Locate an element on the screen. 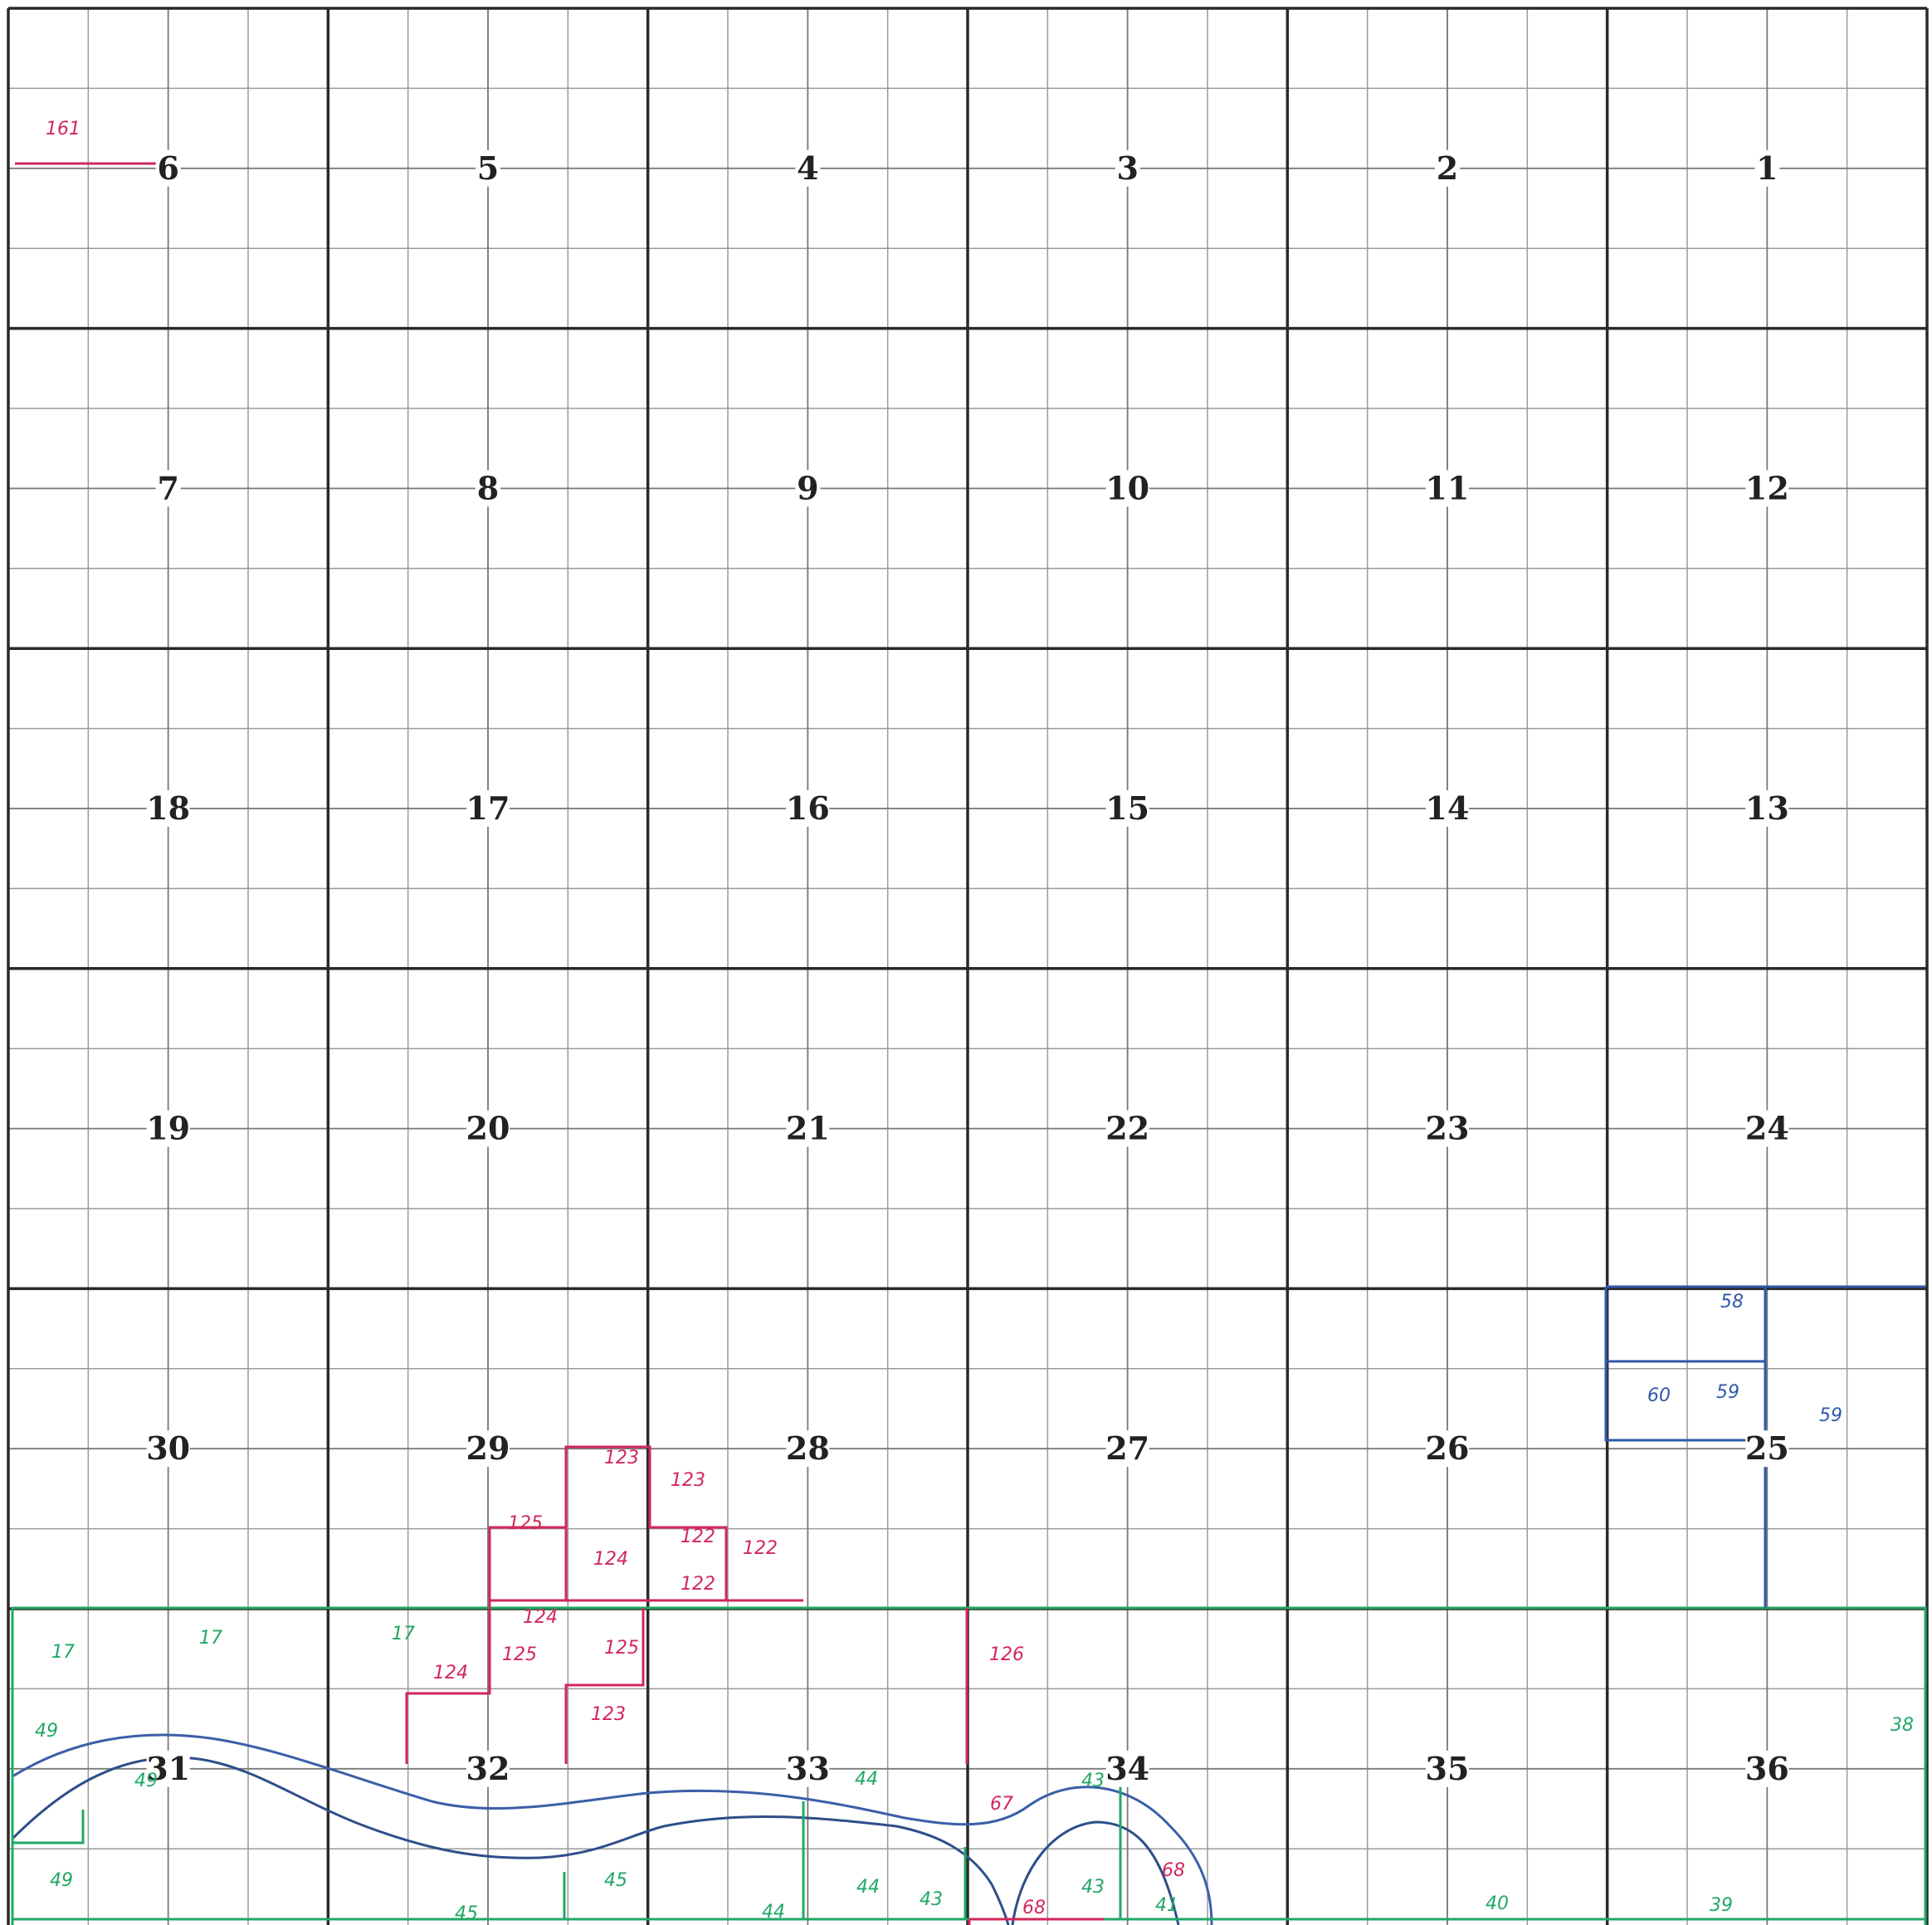 This screenshot has width=1932, height=1925. section-number-25: 25 is located at coordinates (1767, 1448).